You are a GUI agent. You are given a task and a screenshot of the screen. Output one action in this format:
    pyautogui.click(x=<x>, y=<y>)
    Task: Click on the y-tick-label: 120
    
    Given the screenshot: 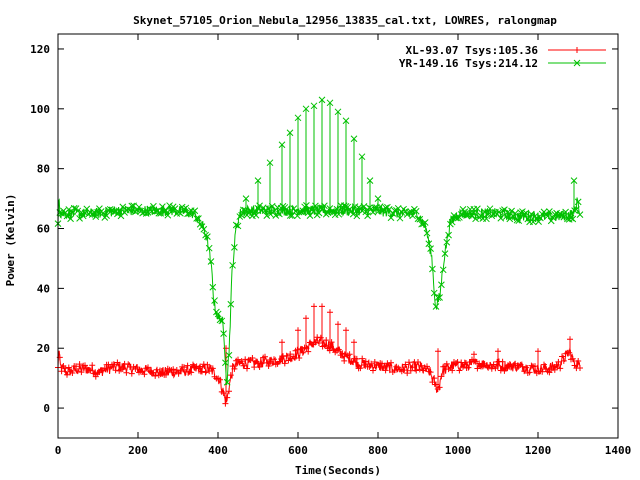 What is the action you would take?
    pyautogui.click(x=40, y=49)
    